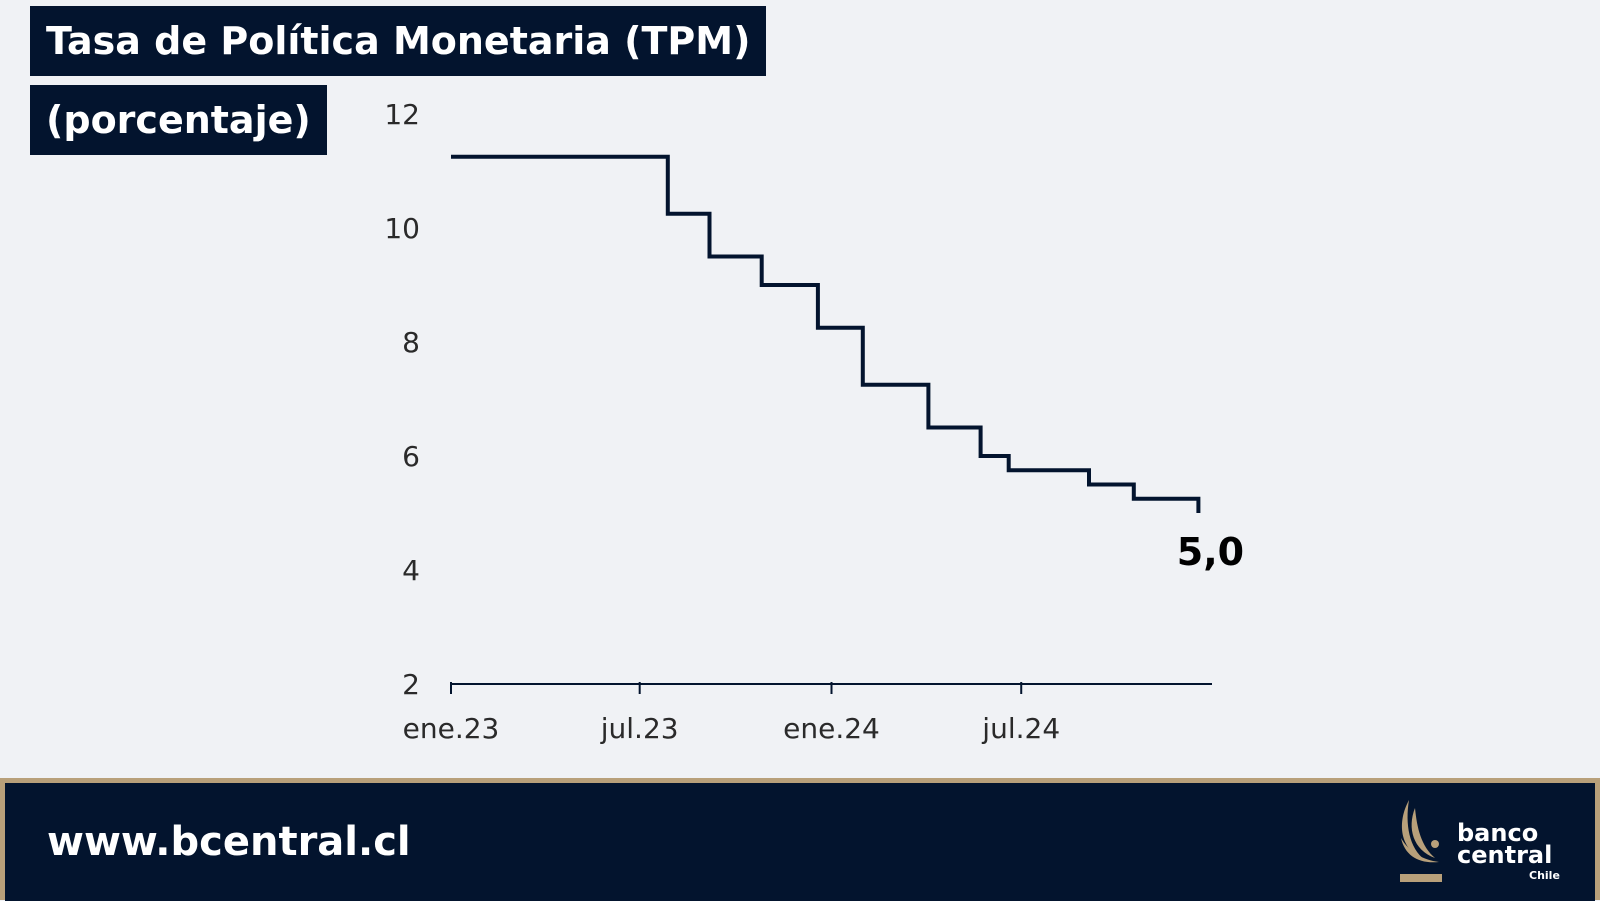 This screenshot has height=901, width=1600. What do you see at coordinates (229, 842) in the screenshot?
I see `website-link: www.bcentral.cl` at bounding box center [229, 842].